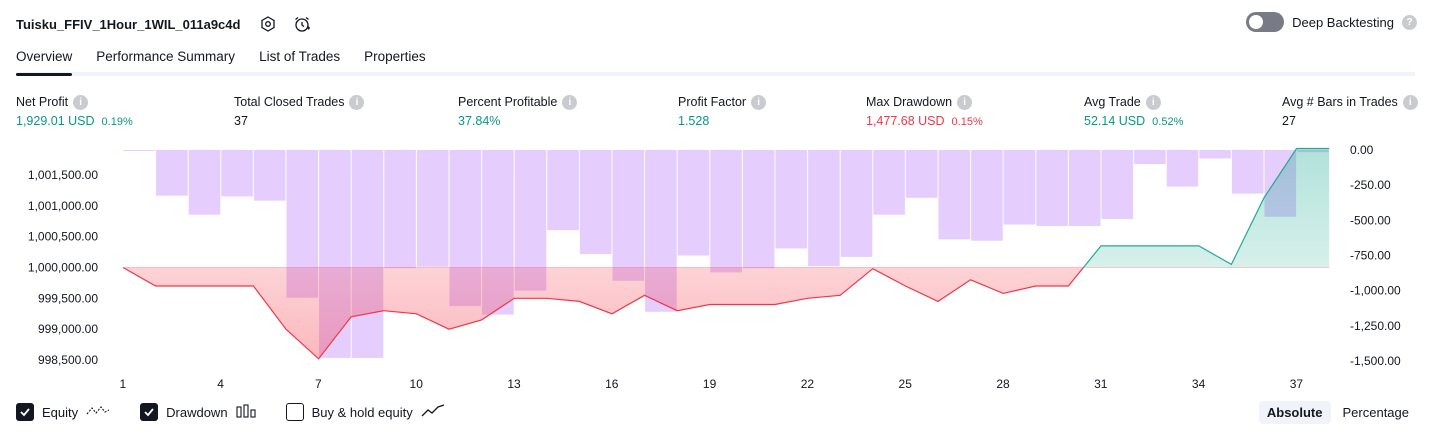 This screenshot has width=1431, height=438. What do you see at coordinates (479, 121) in the screenshot?
I see `metric-value: 37.84%` at bounding box center [479, 121].